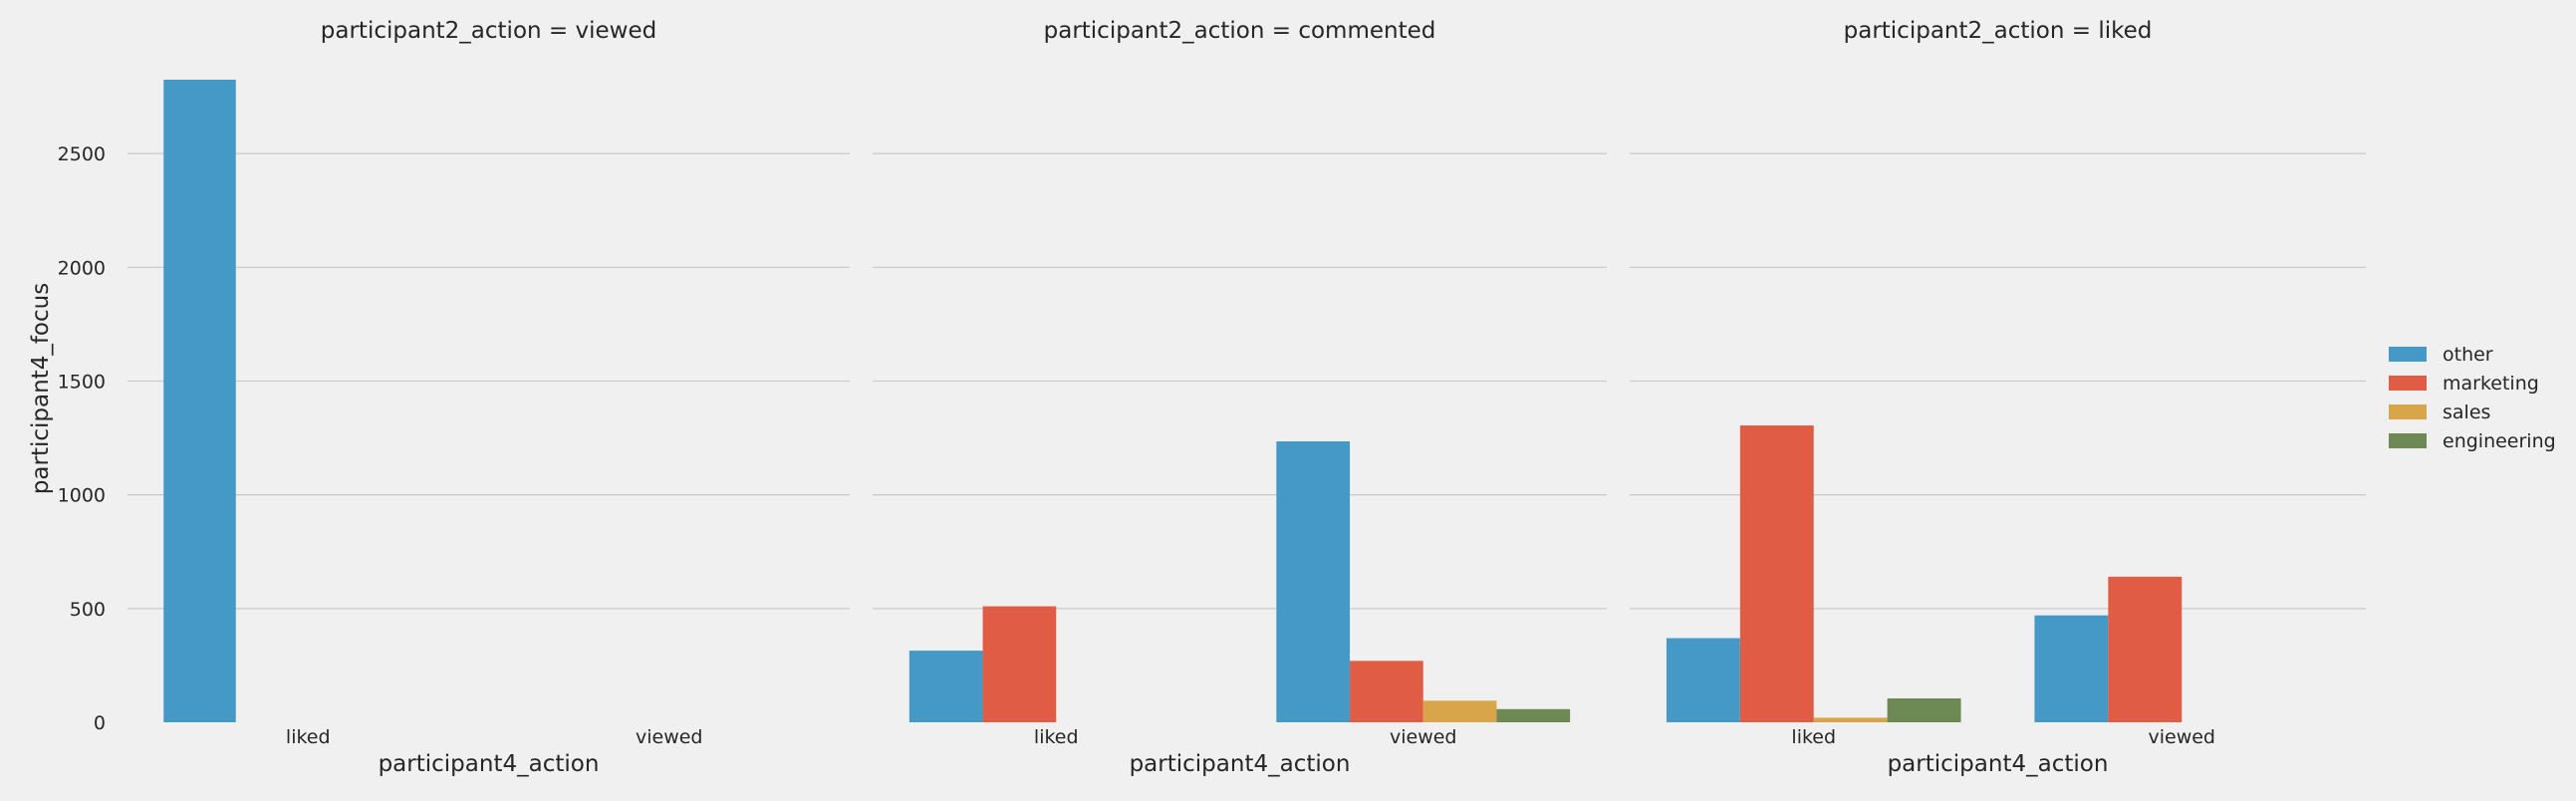 This screenshot has height=801, width=2576. Describe the element at coordinates (100, 723) in the screenshot. I see `y-tick-label: 0` at that location.